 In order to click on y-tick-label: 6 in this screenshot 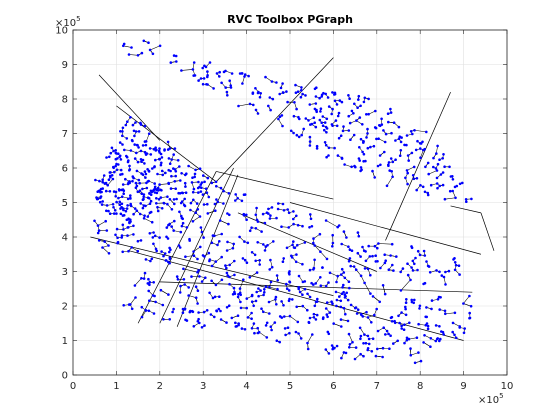, I will do `click(65, 169)`.